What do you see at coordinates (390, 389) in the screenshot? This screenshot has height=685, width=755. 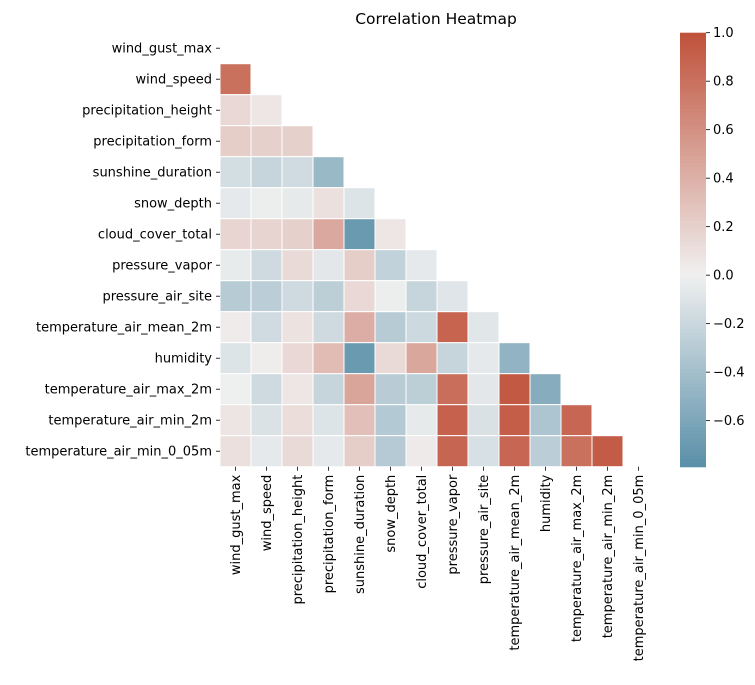 I see `cell-temperature_air_max_2m-snow_depth` at bounding box center [390, 389].